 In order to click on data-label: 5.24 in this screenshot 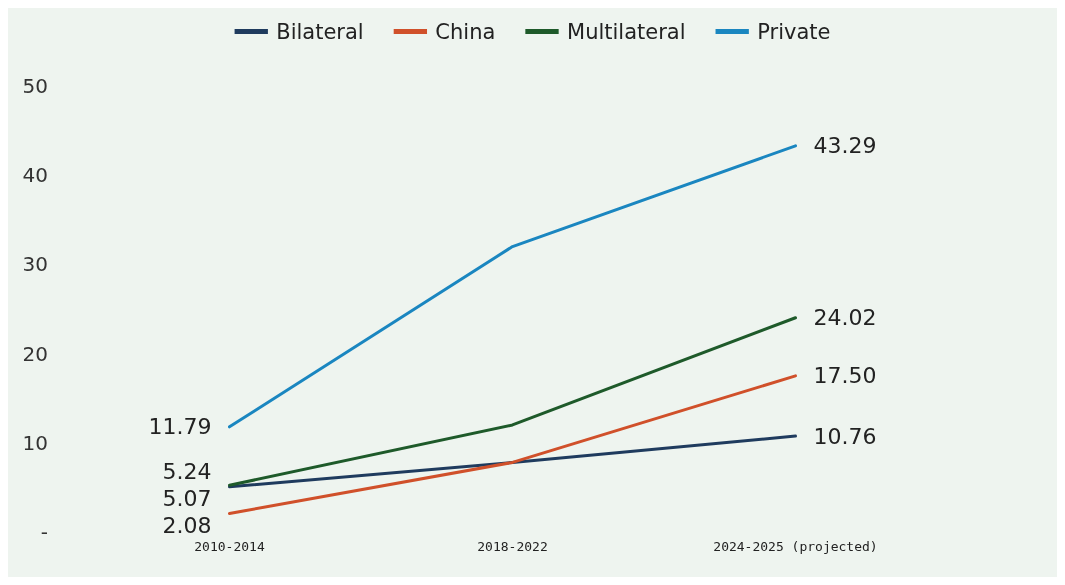, I will do `click(187, 471)`.